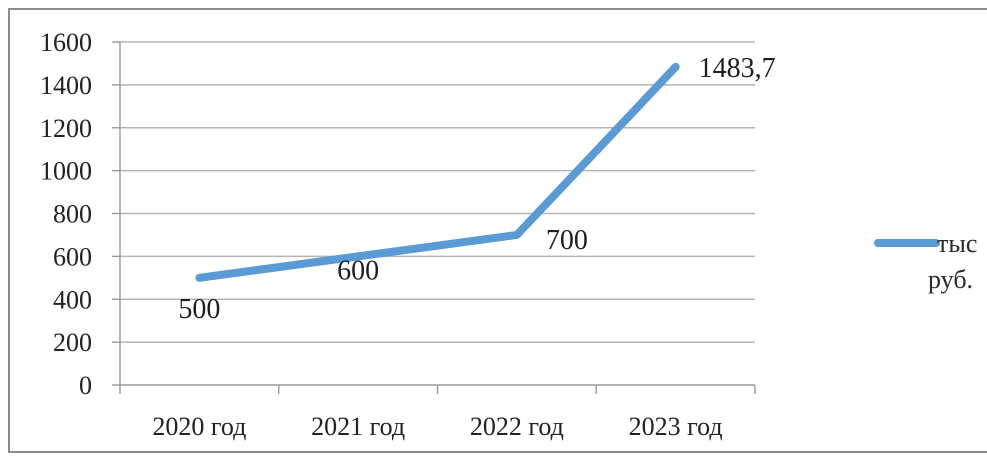 The height and width of the screenshot is (457, 987). I want to click on data-label: 600, so click(358, 270).